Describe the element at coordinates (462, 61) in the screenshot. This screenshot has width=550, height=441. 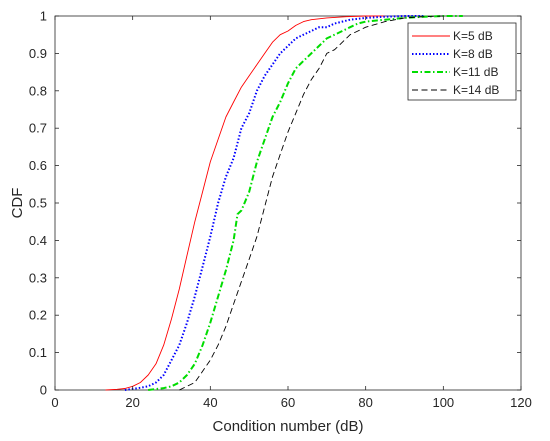
I see `legend: K=5 dB K=8 dB K=11 dB K=14 dB` at that location.